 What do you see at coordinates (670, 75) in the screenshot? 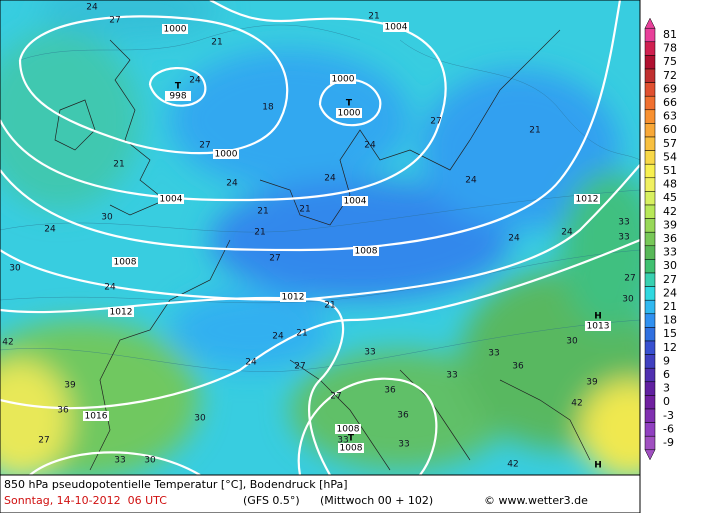
I see `colorbar-label: 72` at bounding box center [670, 75].